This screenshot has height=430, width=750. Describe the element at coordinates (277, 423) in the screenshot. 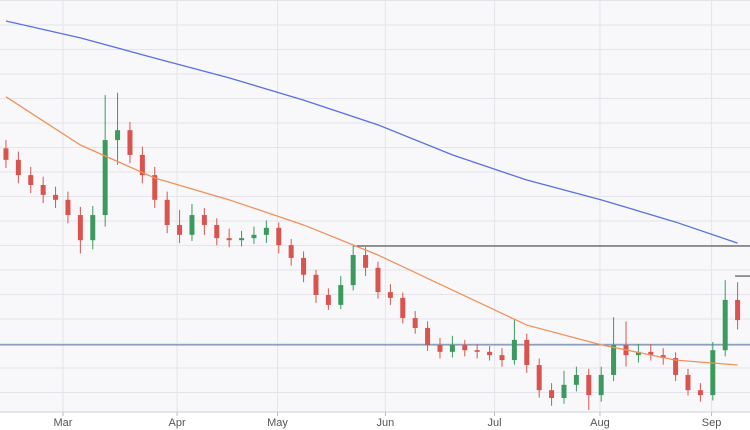

I see `x-tick-label: May` at that location.